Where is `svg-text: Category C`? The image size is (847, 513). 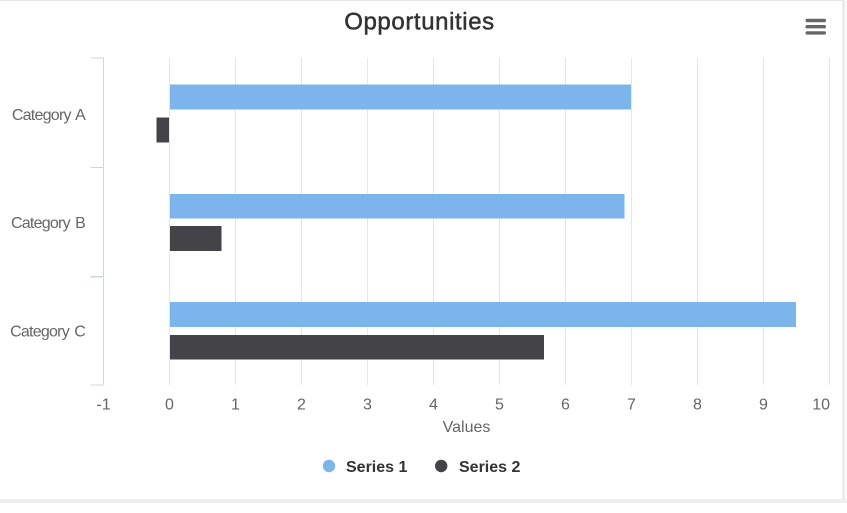
svg-text: Category C is located at coordinates (47, 332).